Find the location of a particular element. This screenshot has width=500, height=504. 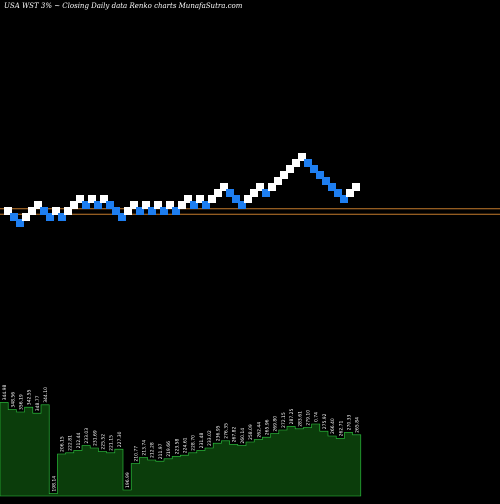

volume-label: 213.74 is located at coordinates (145, 448).